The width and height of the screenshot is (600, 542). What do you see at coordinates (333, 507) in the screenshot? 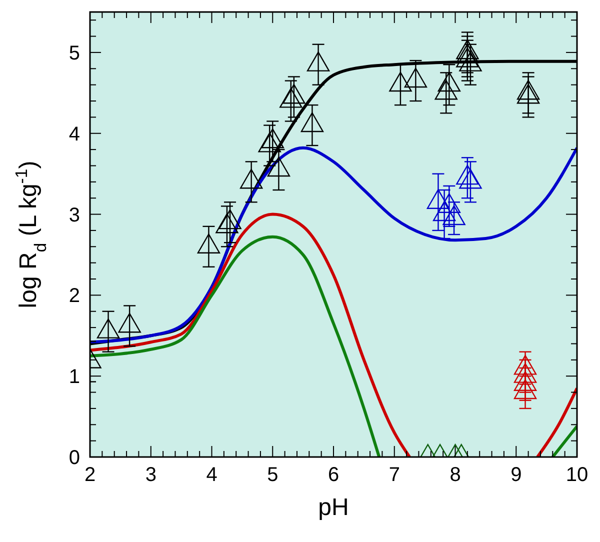
I see `x-axis-title: pH` at bounding box center [333, 507].